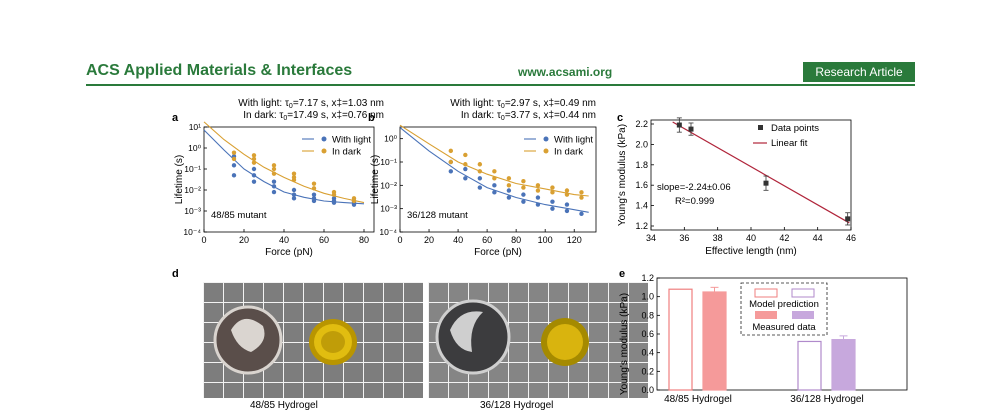  What do you see at coordinates (192, 232) in the screenshot?
I see `y-tick-label: 10⁻⁴` at bounding box center [192, 232].